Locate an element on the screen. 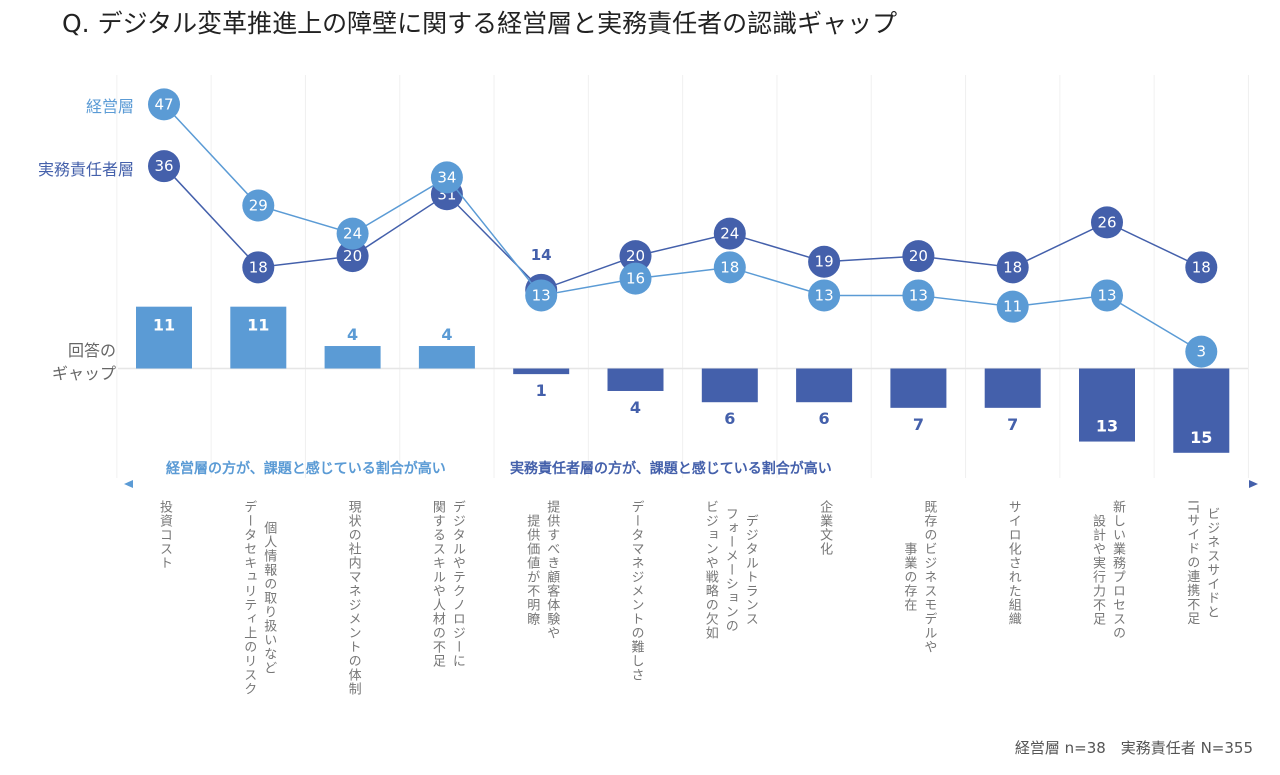 This screenshot has height=775, width=1280. management-point-label: 11 is located at coordinates (1012, 307).